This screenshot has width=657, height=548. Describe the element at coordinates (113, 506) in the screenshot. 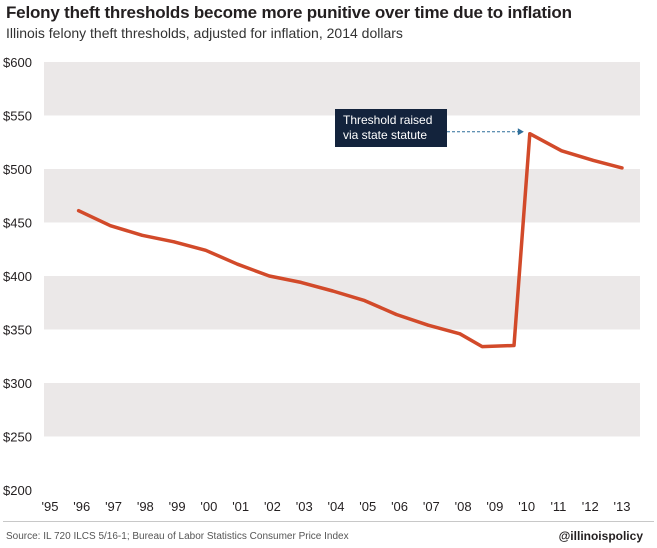

I see `x-tick-label: '97` at that location.